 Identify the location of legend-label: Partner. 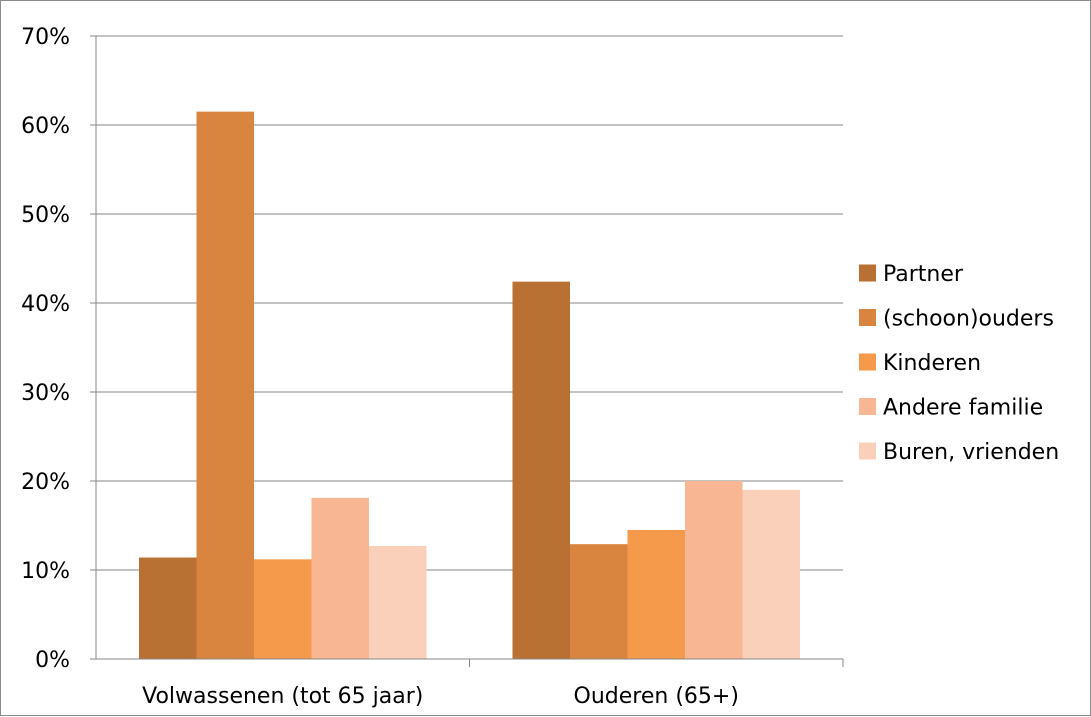
(923, 274).